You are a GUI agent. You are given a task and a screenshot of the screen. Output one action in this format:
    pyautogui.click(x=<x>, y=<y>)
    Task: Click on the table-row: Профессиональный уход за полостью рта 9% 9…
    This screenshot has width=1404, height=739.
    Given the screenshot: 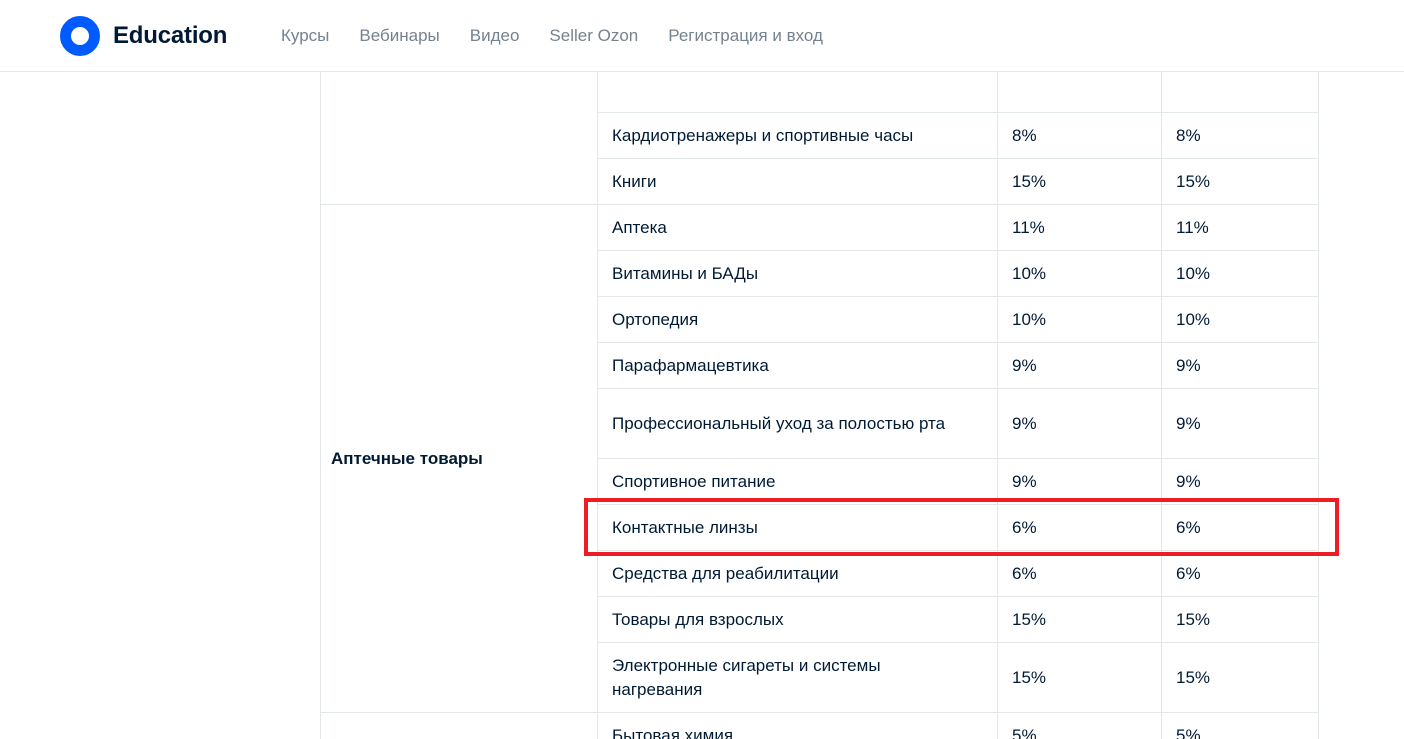 What is the action you would take?
    pyautogui.click(x=820, y=423)
    